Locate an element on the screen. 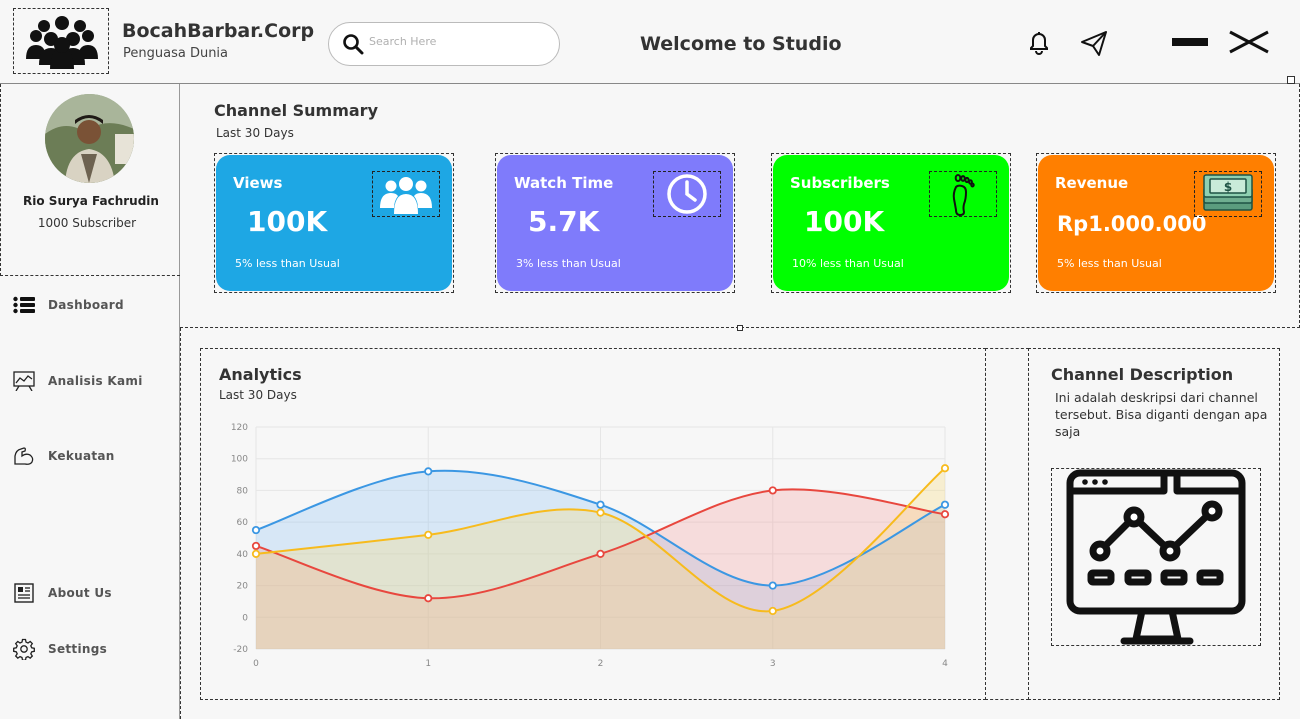 The width and height of the screenshot is (1300, 719). brand-title: BocahBarbar.Corp is located at coordinates (218, 31).